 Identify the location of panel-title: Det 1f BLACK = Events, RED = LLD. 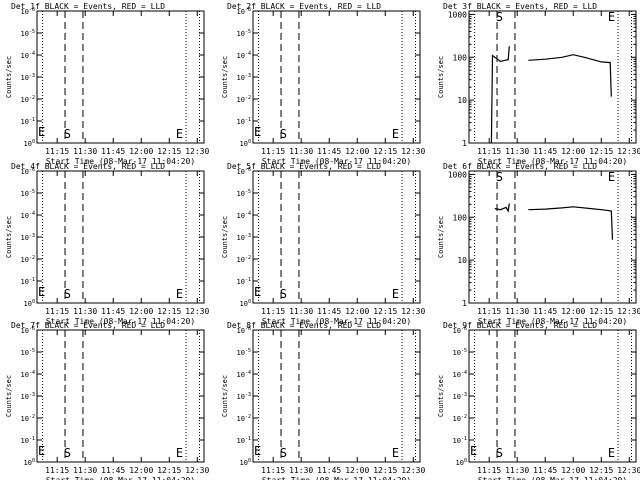
(88, 6).